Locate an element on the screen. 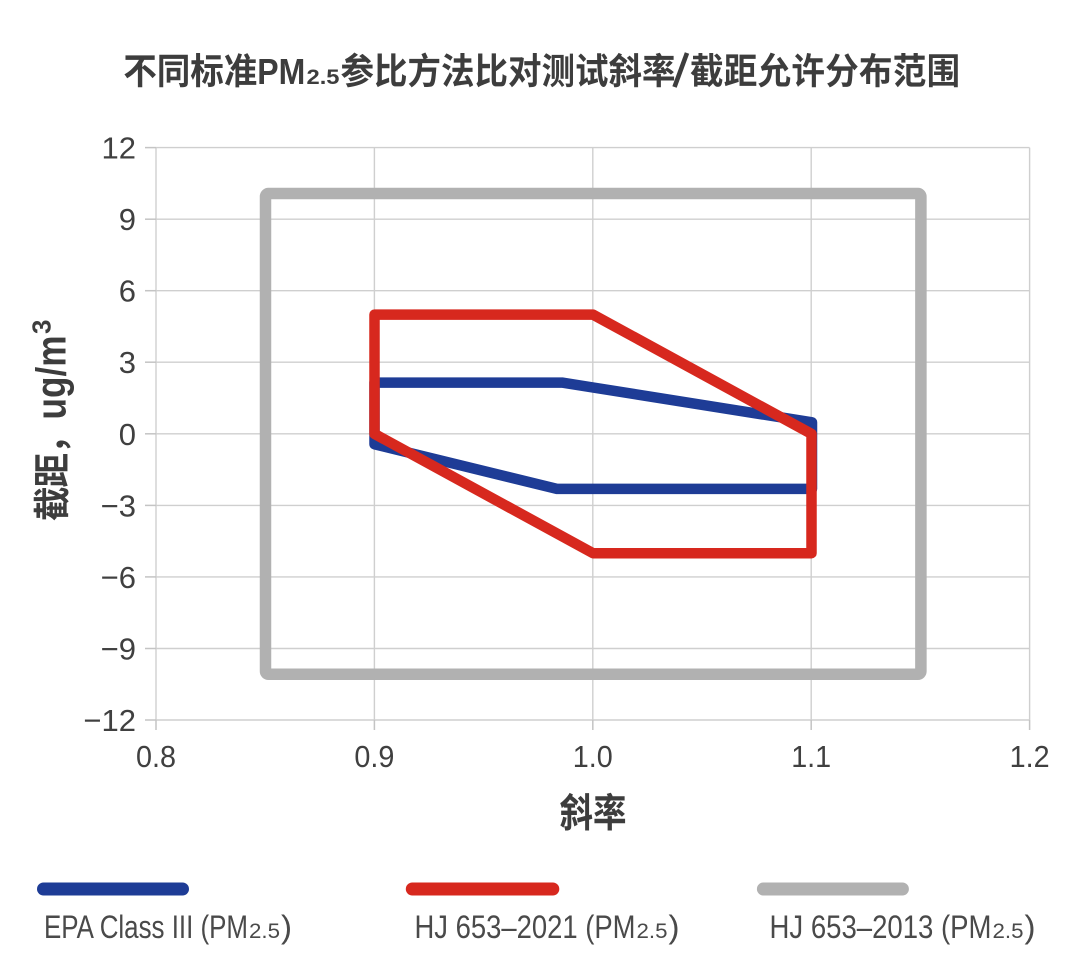  svg-text: 6 is located at coordinates (127, 291).